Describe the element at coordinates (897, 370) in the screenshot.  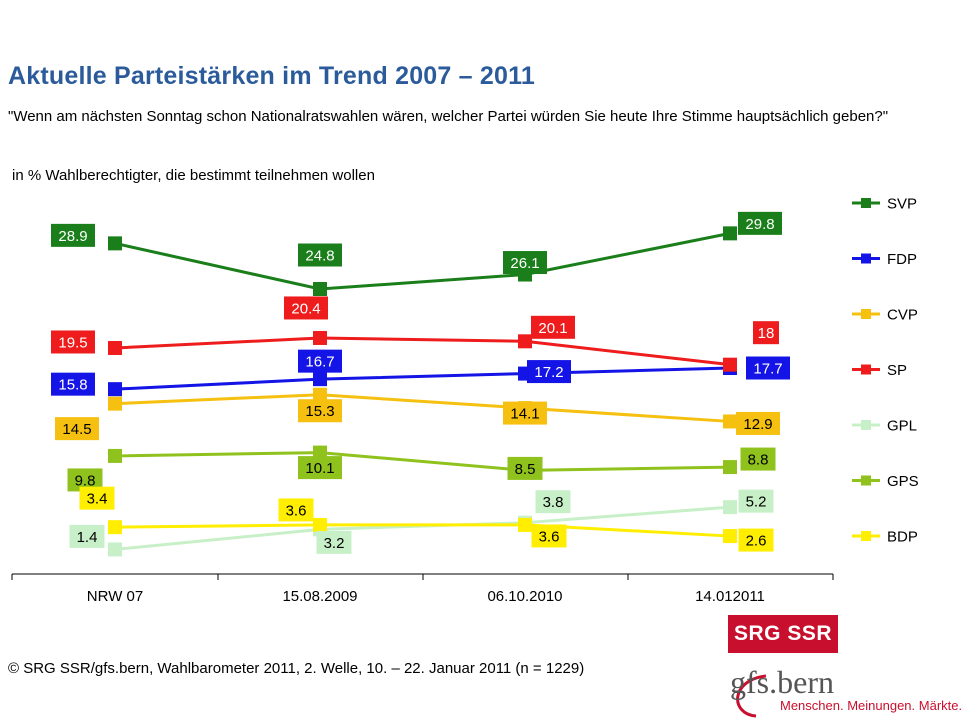
I see `legend-label-sp: SP` at that location.